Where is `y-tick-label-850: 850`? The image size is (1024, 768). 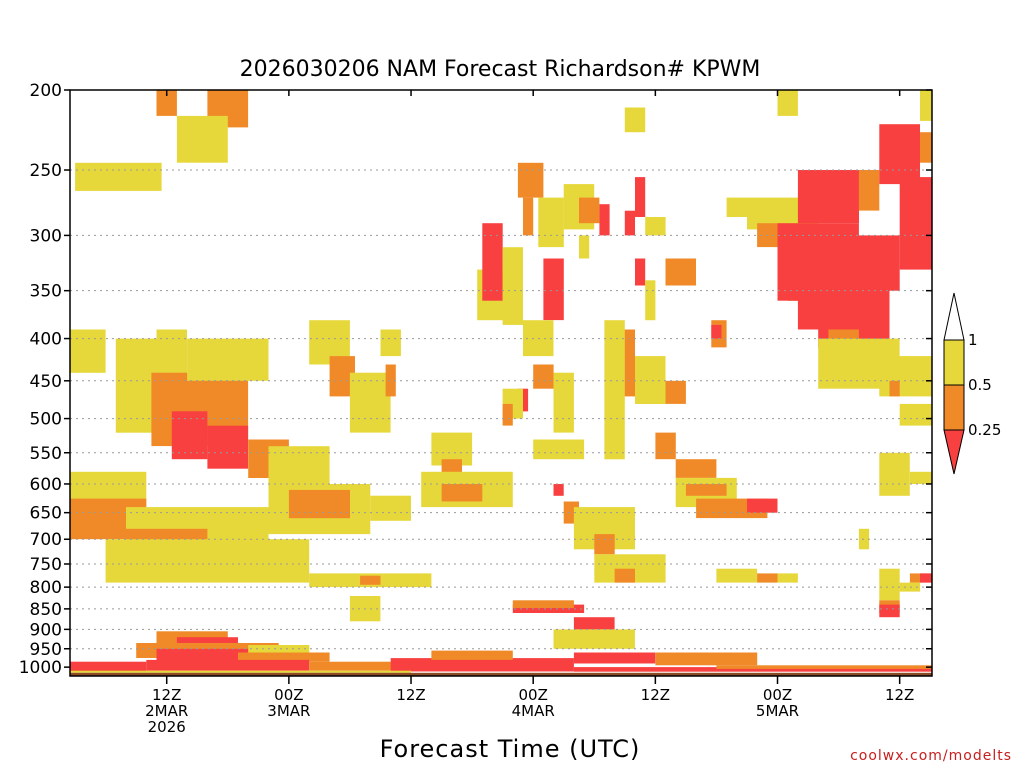 y-tick-label-850: 850 is located at coordinates (46, 610).